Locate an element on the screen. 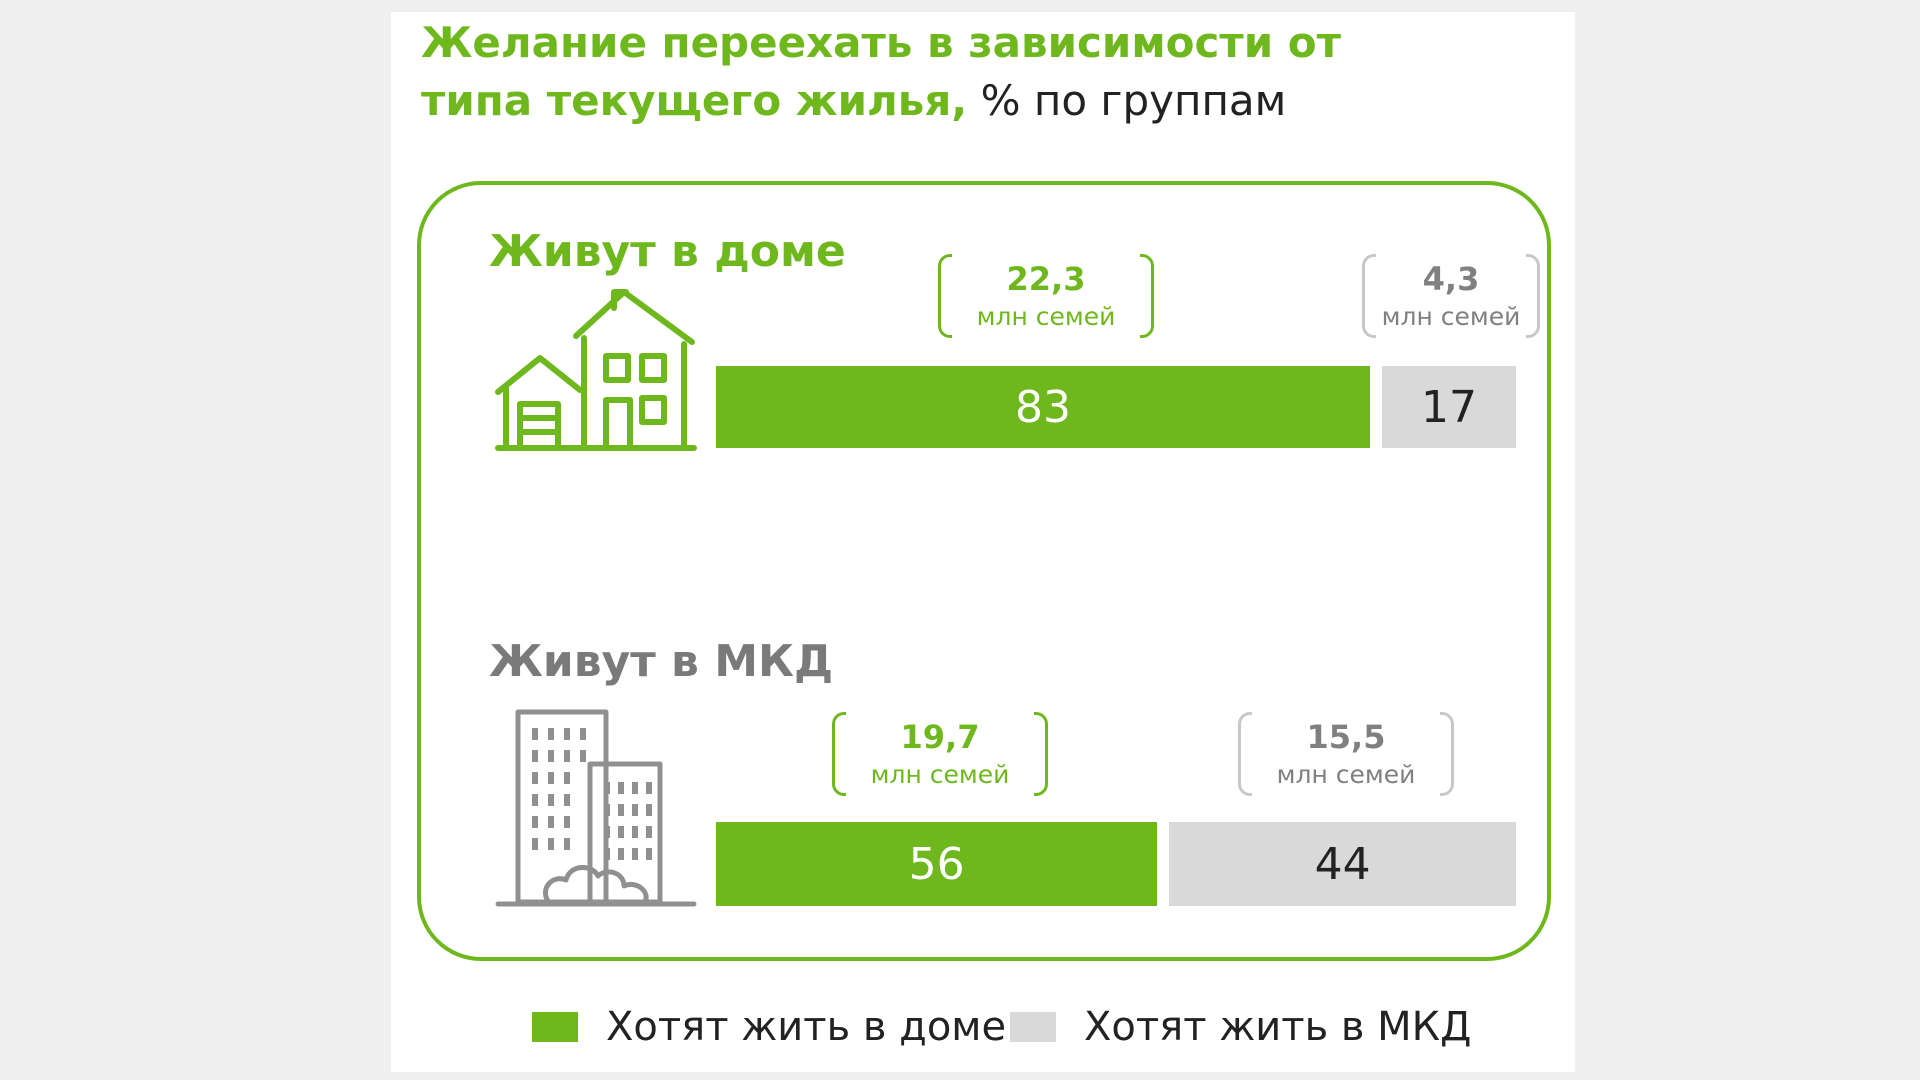 The width and height of the screenshot is (1920, 1080). bar-house-want-mkd: 17 is located at coordinates (1449, 407).